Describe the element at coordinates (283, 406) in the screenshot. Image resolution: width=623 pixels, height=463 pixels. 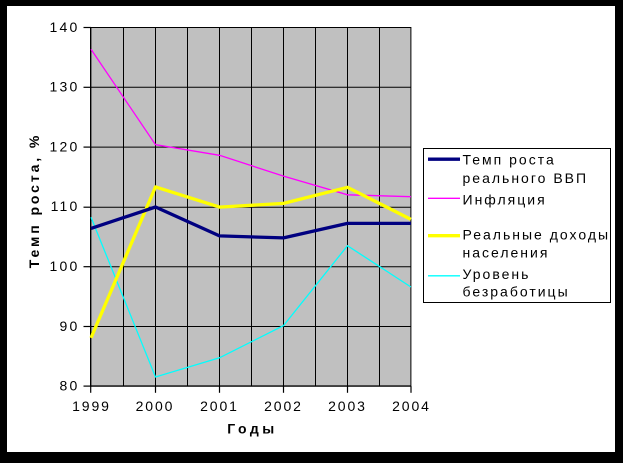
I see `svg-text: 2002` at that location.